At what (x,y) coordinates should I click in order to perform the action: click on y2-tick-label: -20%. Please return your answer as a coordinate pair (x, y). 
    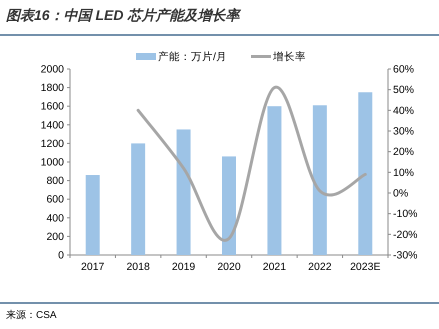
    Looking at the image, I should click on (405, 234).